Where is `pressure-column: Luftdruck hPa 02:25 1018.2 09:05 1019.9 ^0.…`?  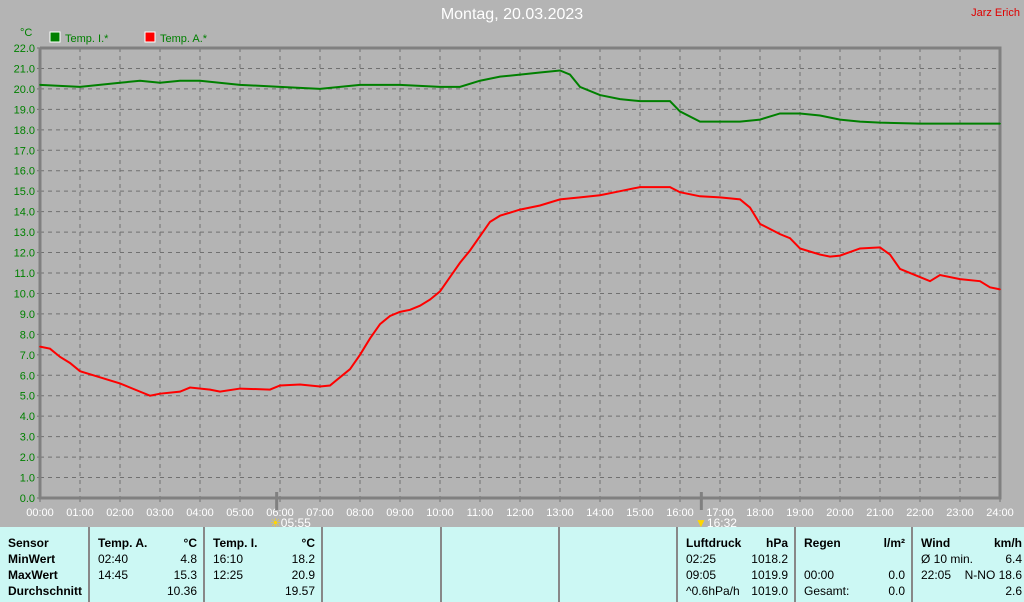 pressure-column: Luftdruck hPa 02:25 1018.2 09:05 1019.9 ^0.… is located at coordinates (737, 564).